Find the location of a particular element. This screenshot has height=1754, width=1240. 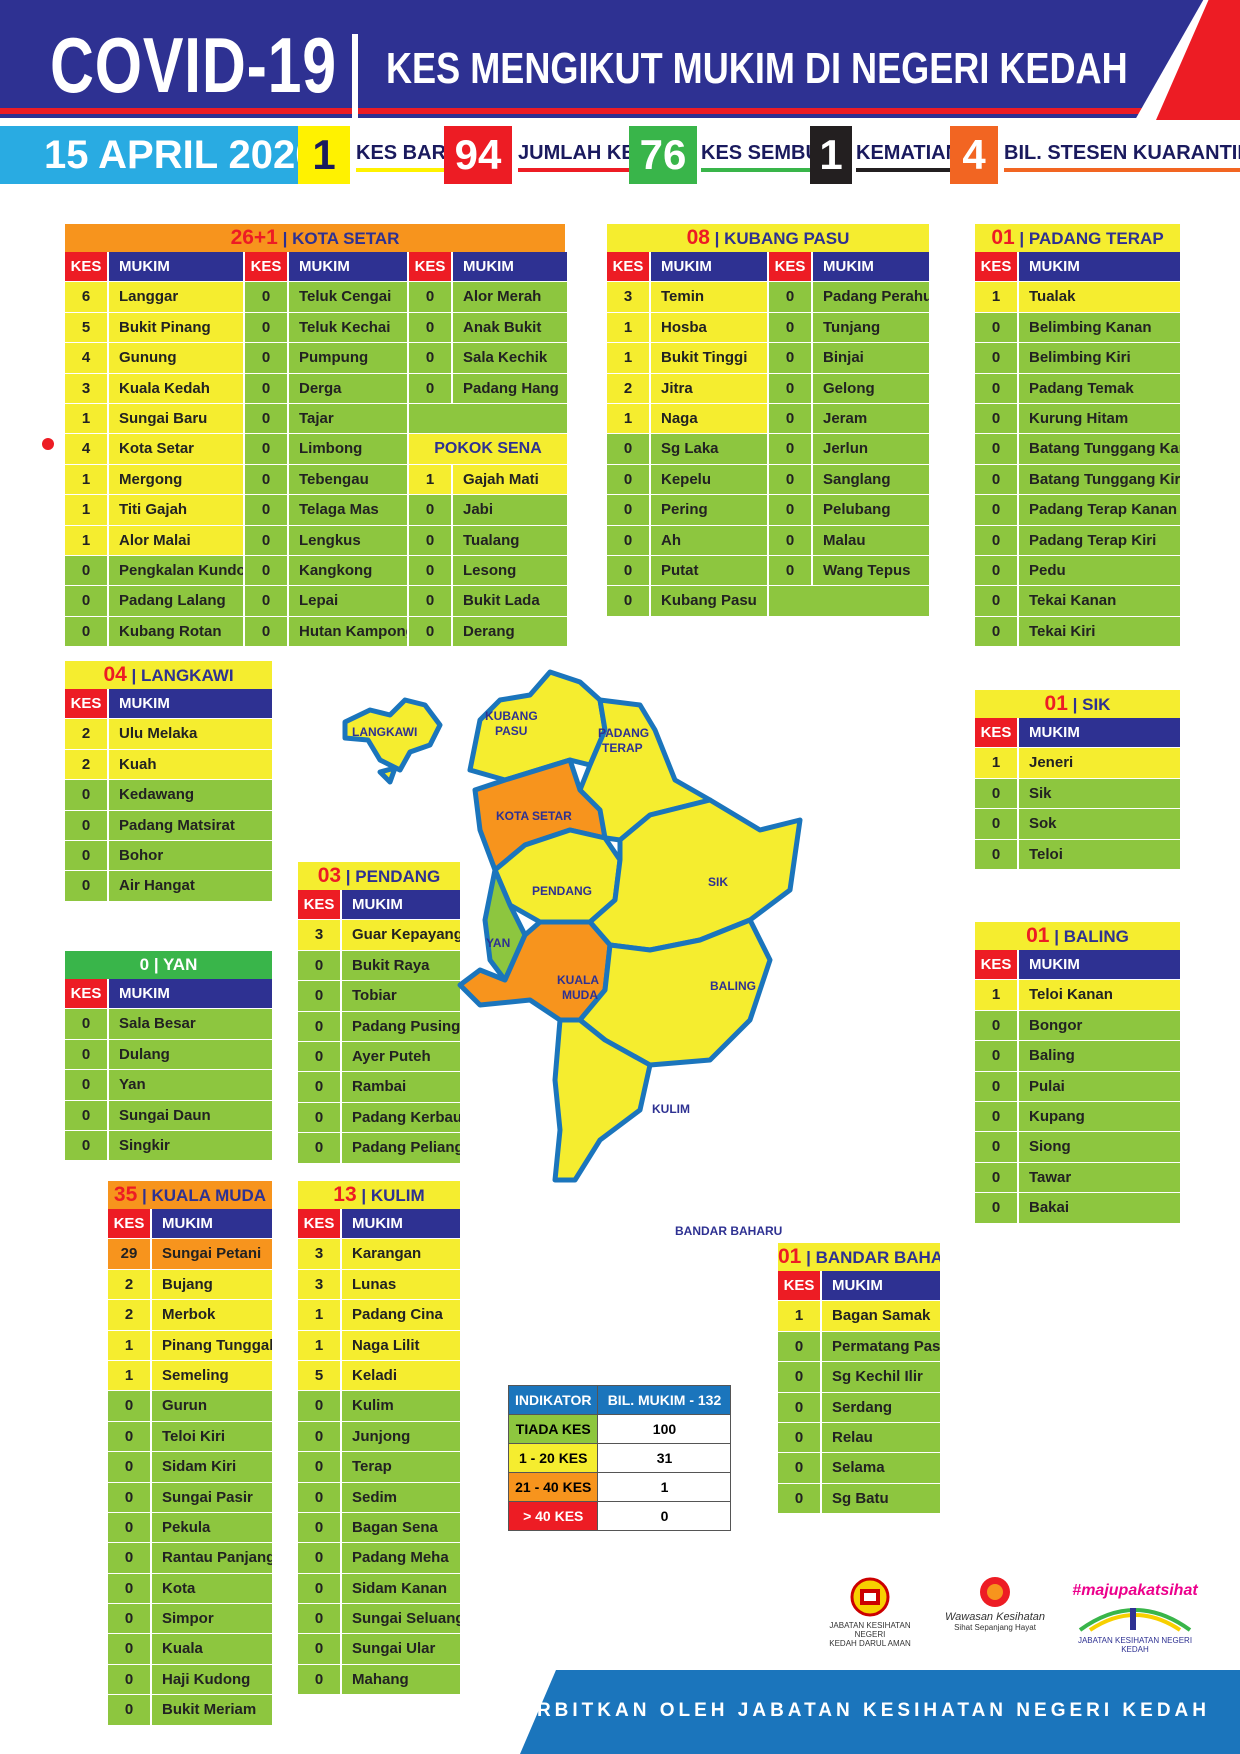

table-row: 0 Mahang is located at coordinates (379, 1680).